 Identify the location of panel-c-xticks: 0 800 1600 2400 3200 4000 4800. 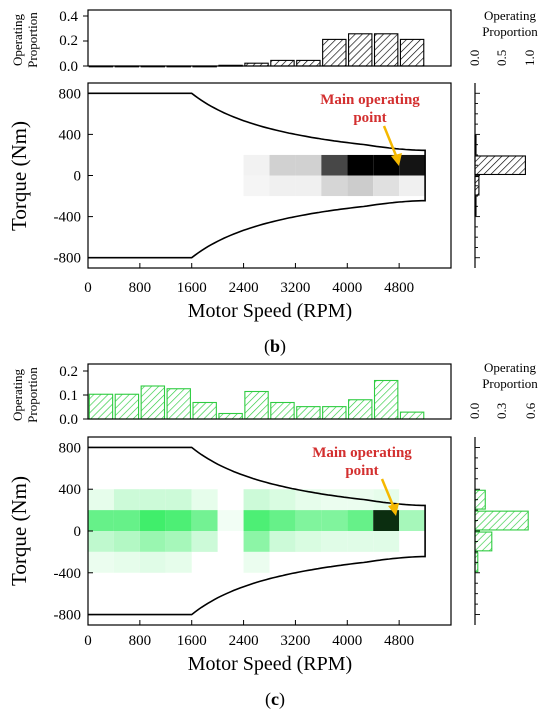
(249, 634).